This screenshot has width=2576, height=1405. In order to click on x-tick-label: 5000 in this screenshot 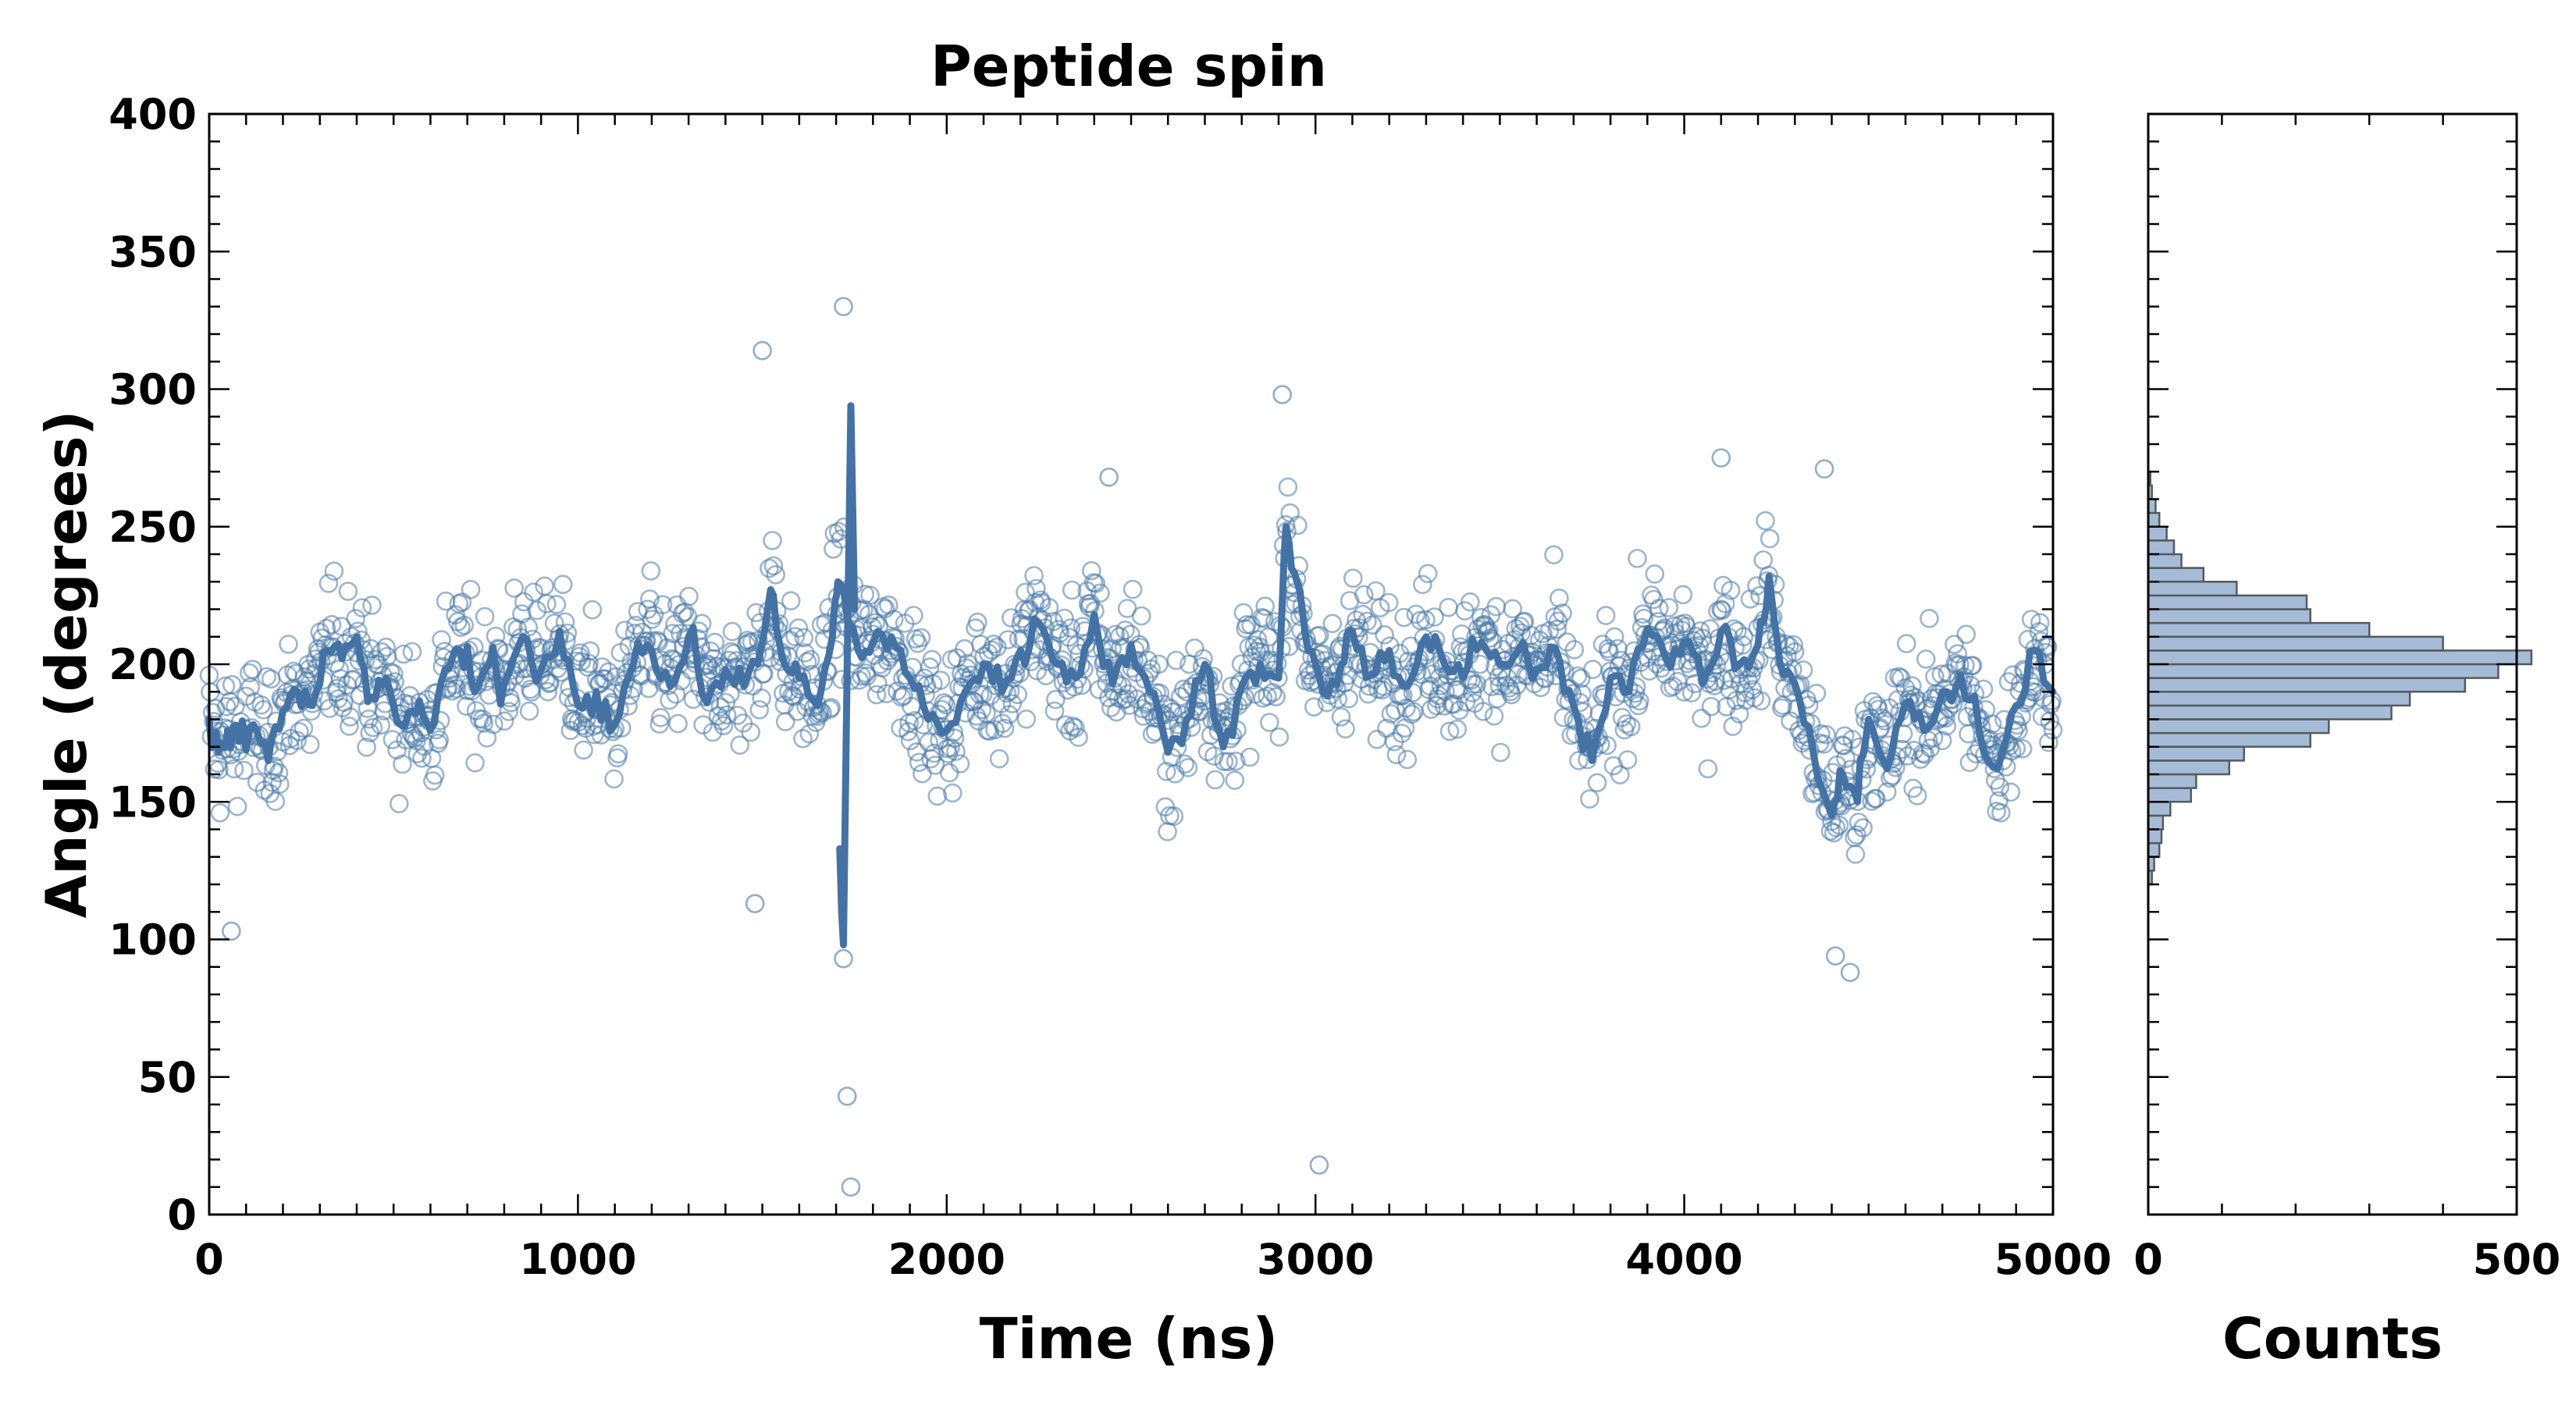, I will do `click(2053, 1259)`.